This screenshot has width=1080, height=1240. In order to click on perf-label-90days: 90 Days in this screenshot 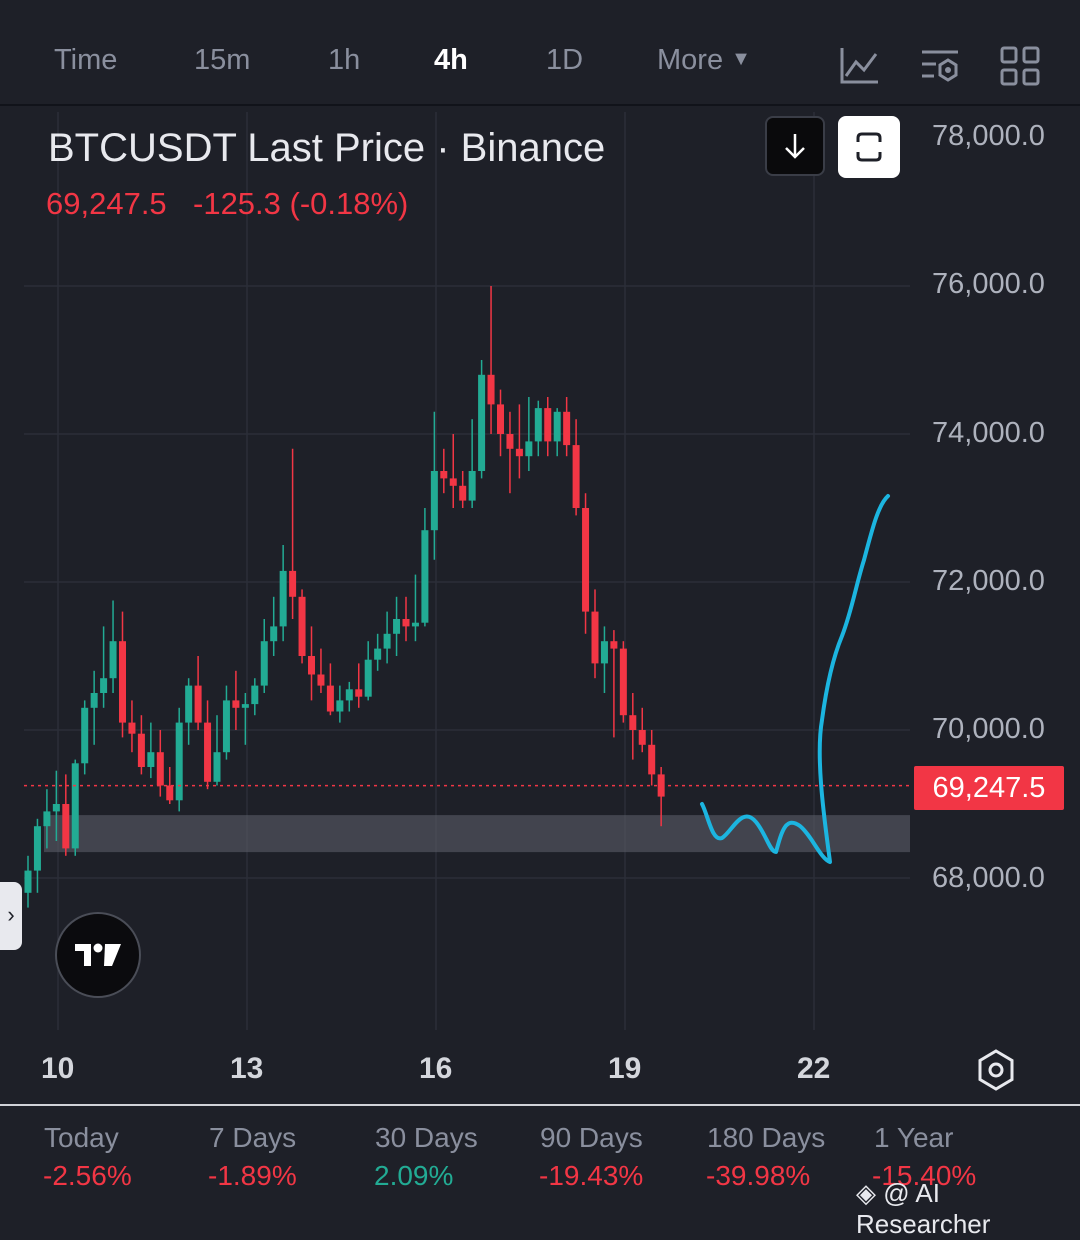, I will do `click(591, 1137)`.